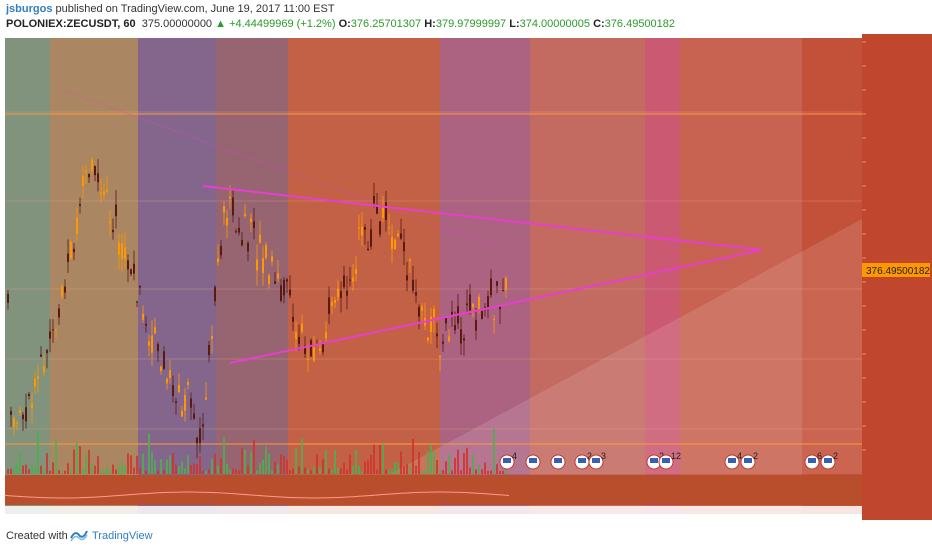  What do you see at coordinates (597, 460) in the screenshot?
I see `event-marker-icon: 3` at bounding box center [597, 460].